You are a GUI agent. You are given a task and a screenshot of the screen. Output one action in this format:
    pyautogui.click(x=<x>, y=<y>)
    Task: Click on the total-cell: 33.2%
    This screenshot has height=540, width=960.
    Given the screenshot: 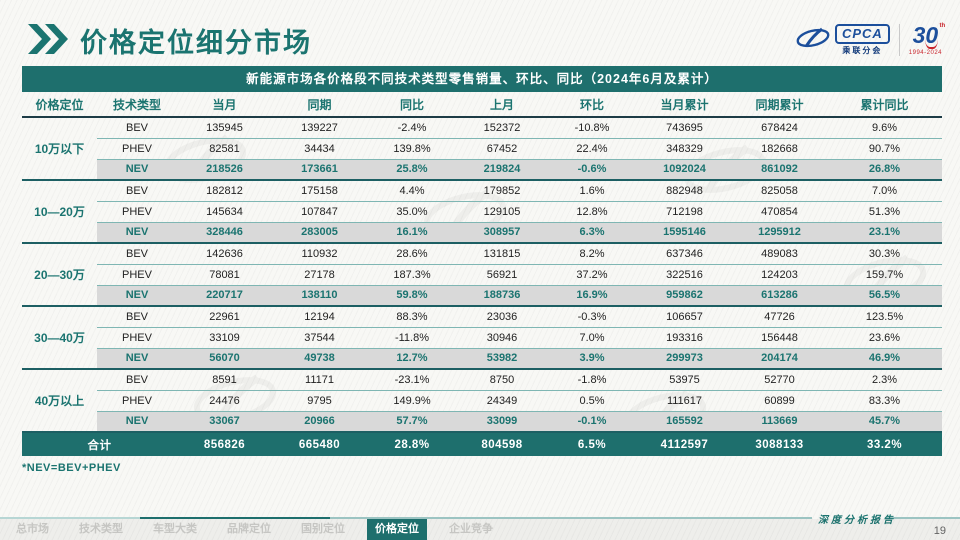 What is the action you would take?
    pyautogui.click(x=884, y=444)
    